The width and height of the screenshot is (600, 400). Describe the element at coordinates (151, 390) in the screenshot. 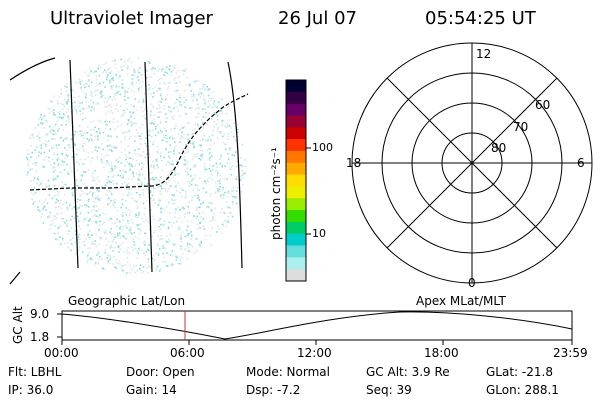

I see `gain-info: Gain: 14` at that location.